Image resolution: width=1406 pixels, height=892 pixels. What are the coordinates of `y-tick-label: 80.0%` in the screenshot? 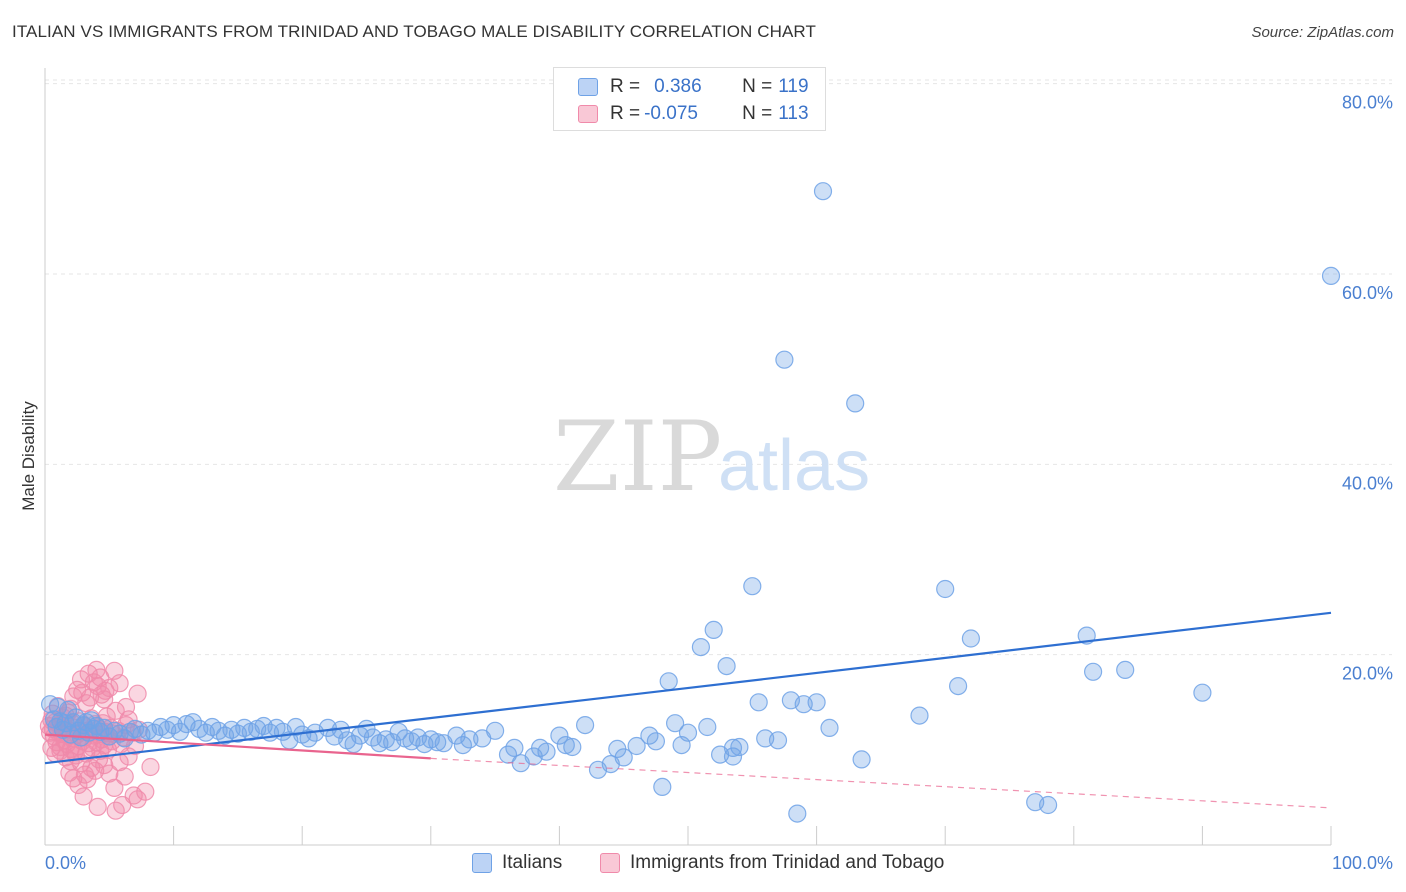 It's located at (1367, 103).